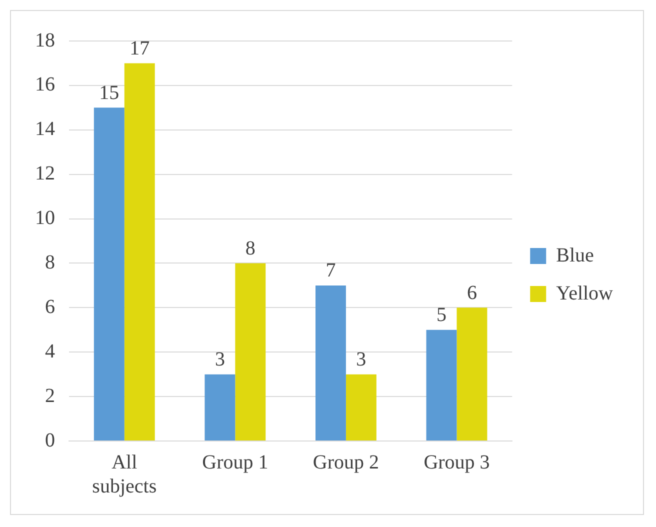  What do you see at coordinates (585, 293) in the screenshot?
I see `legend-label: Yellow` at bounding box center [585, 293].